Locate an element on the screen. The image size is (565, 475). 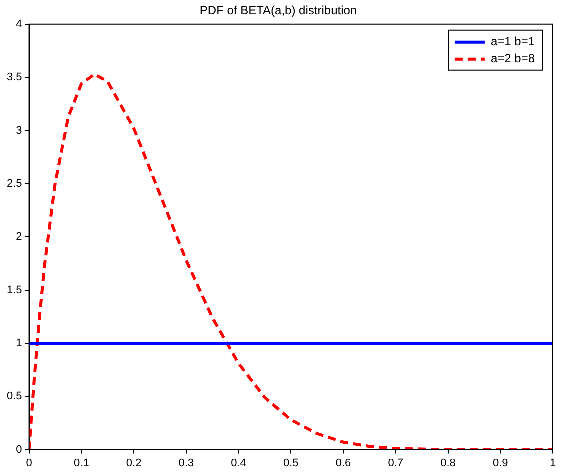
x-tick-label: 0.2 is located at coordinates (134, 463).